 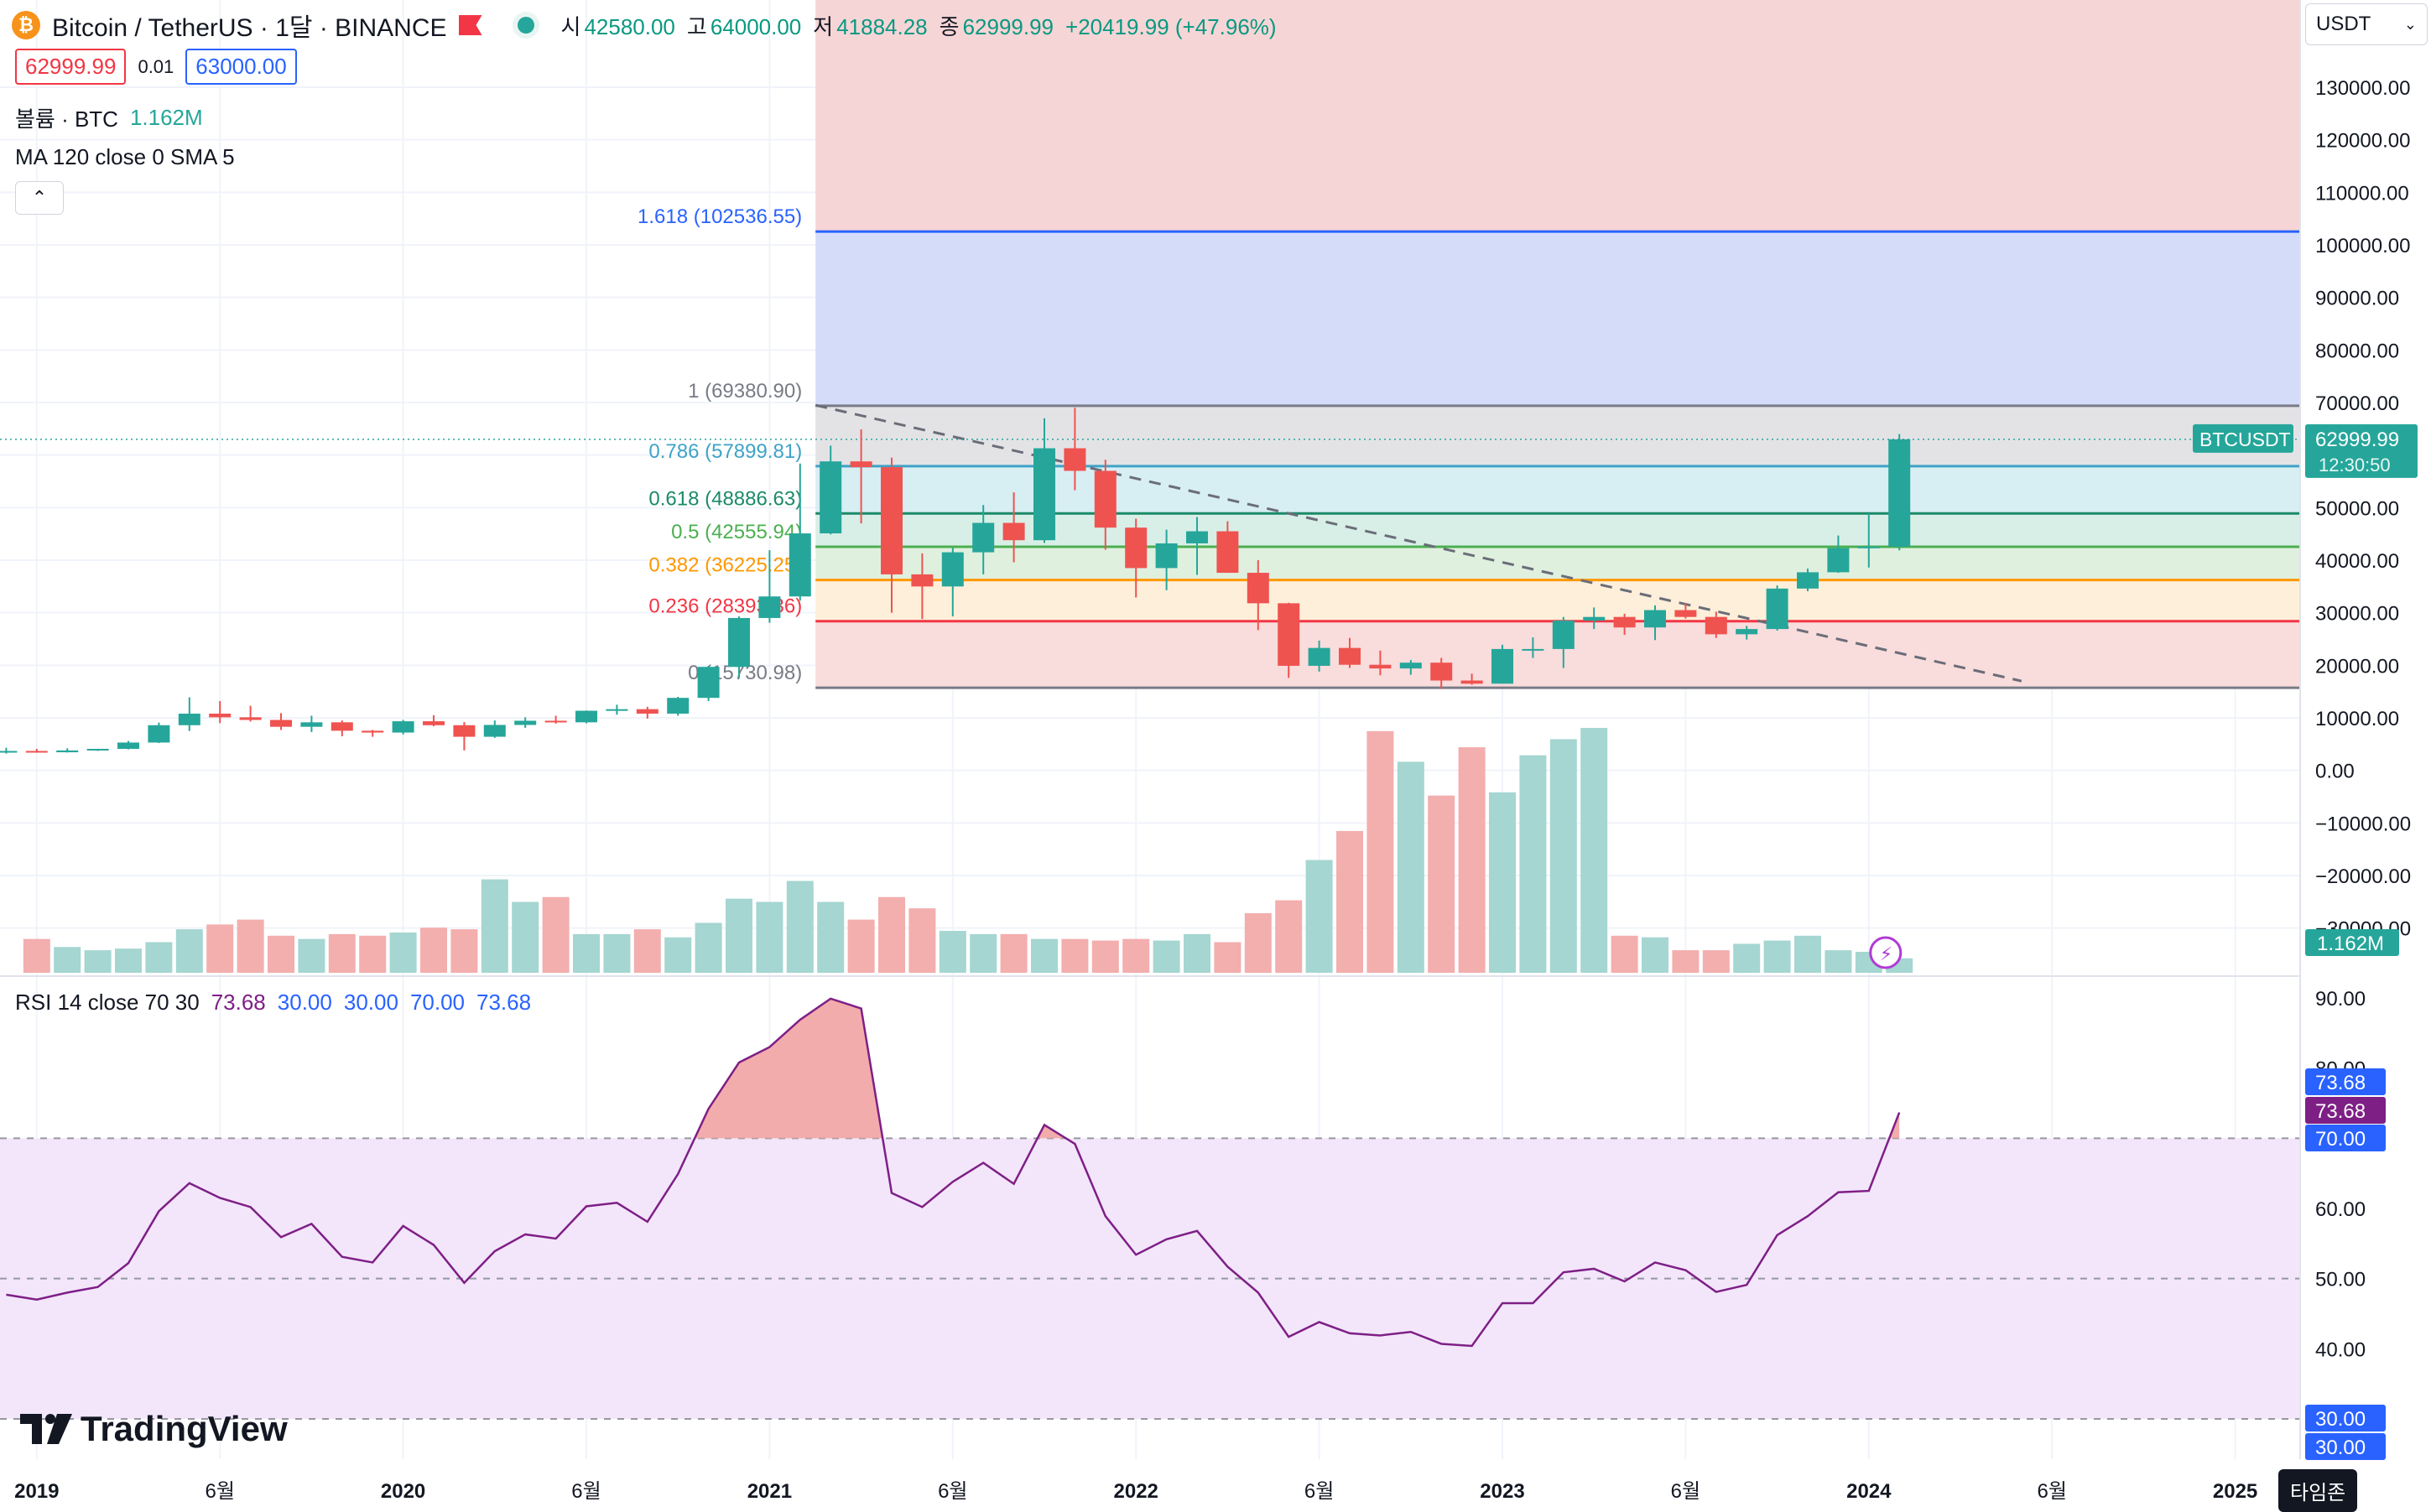 I want to click on event-icon, so click(x=1886, y=952).